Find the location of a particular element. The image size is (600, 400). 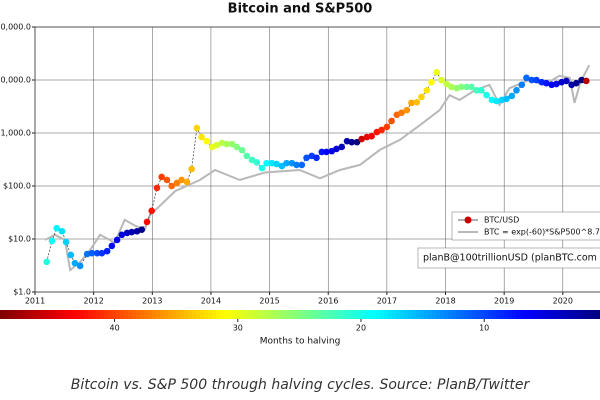

annotation-box is located at coordinates (508, 258).